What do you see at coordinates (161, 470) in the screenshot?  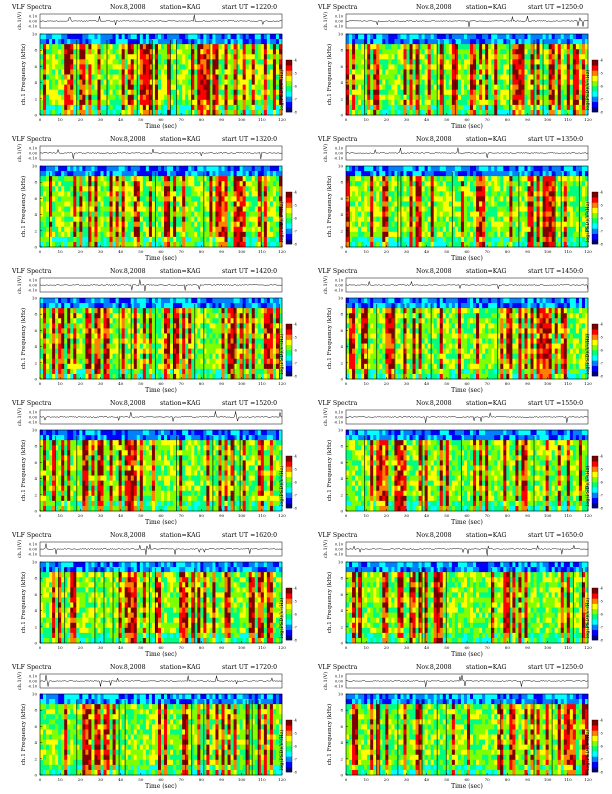 I see `spectrogram-image` at bounding box center [161, 470].